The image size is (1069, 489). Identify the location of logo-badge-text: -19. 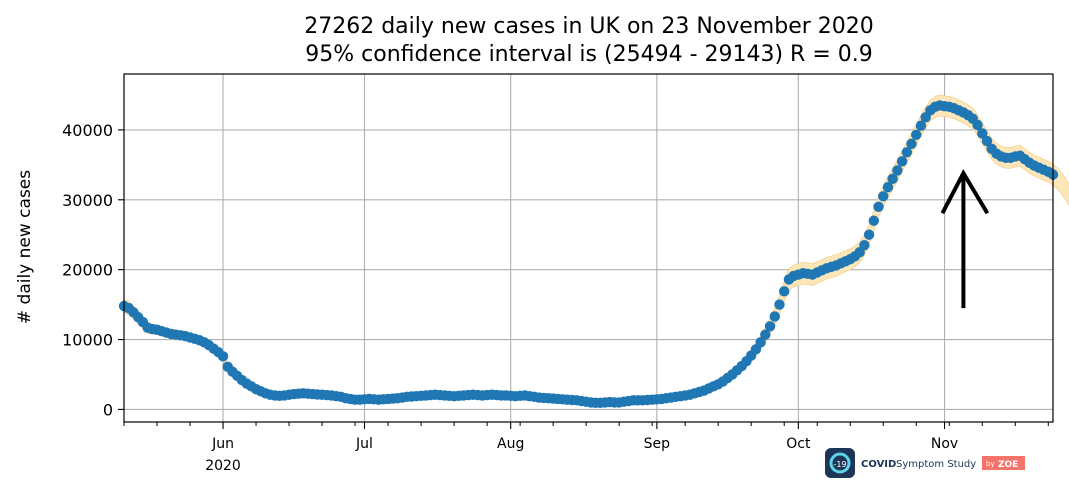
(839, 464).